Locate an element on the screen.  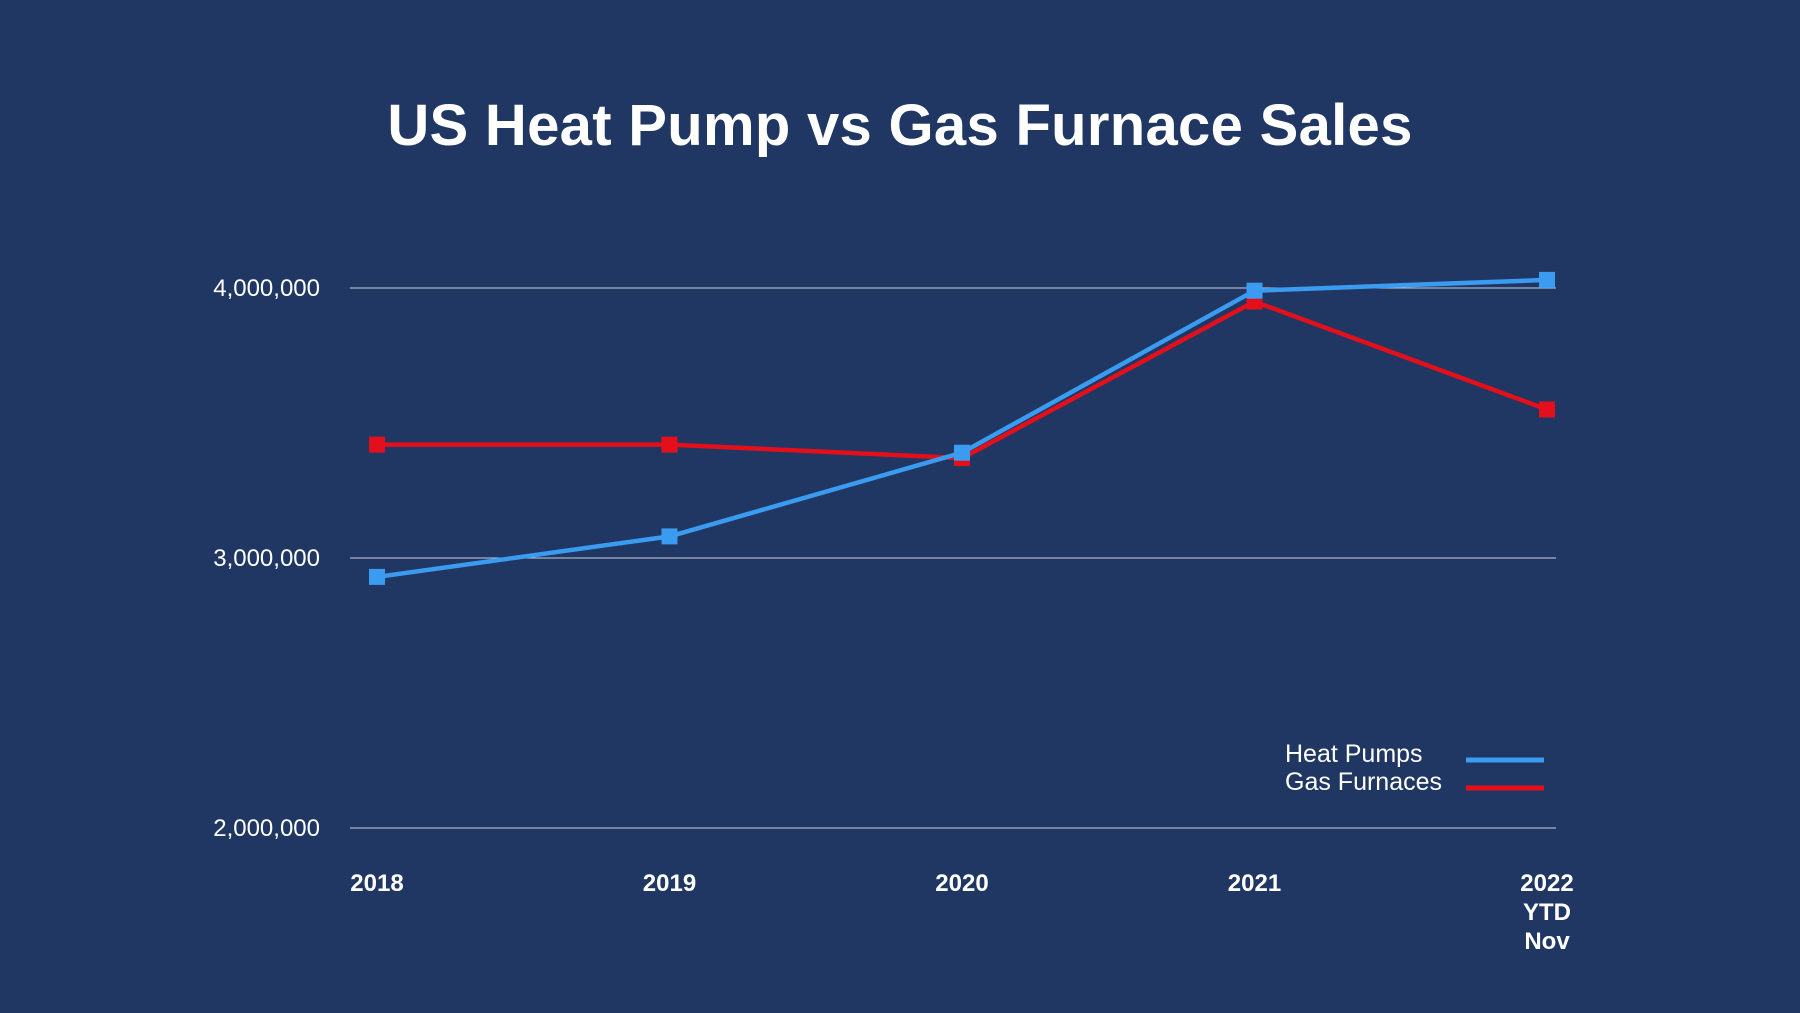
legend-label: Gas Furnaces is located at coordinates (1363, 782).